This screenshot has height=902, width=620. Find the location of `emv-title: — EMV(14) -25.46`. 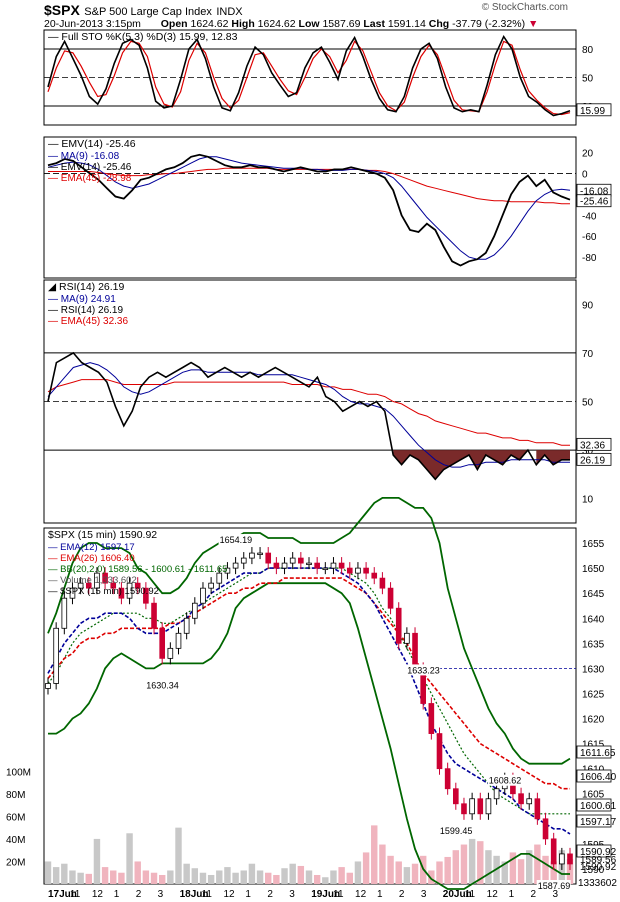

emv-title: — EMV(14) -25.46 is located at coordinates (92, 144).